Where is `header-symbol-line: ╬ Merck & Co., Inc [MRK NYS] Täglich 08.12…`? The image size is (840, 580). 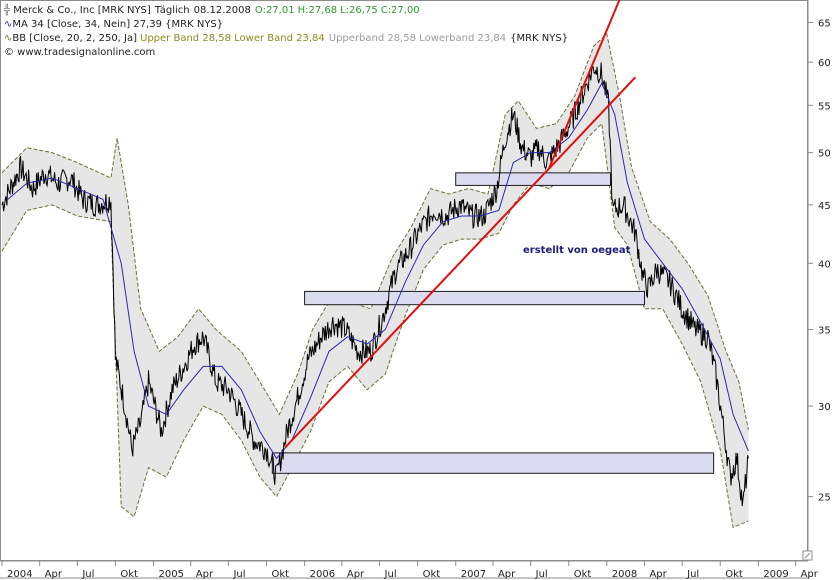 header-symbol-line: ╬ Merck & Co., Inc [MRK NYS] Täglich 08.12… is located at coordinates (212, 9).